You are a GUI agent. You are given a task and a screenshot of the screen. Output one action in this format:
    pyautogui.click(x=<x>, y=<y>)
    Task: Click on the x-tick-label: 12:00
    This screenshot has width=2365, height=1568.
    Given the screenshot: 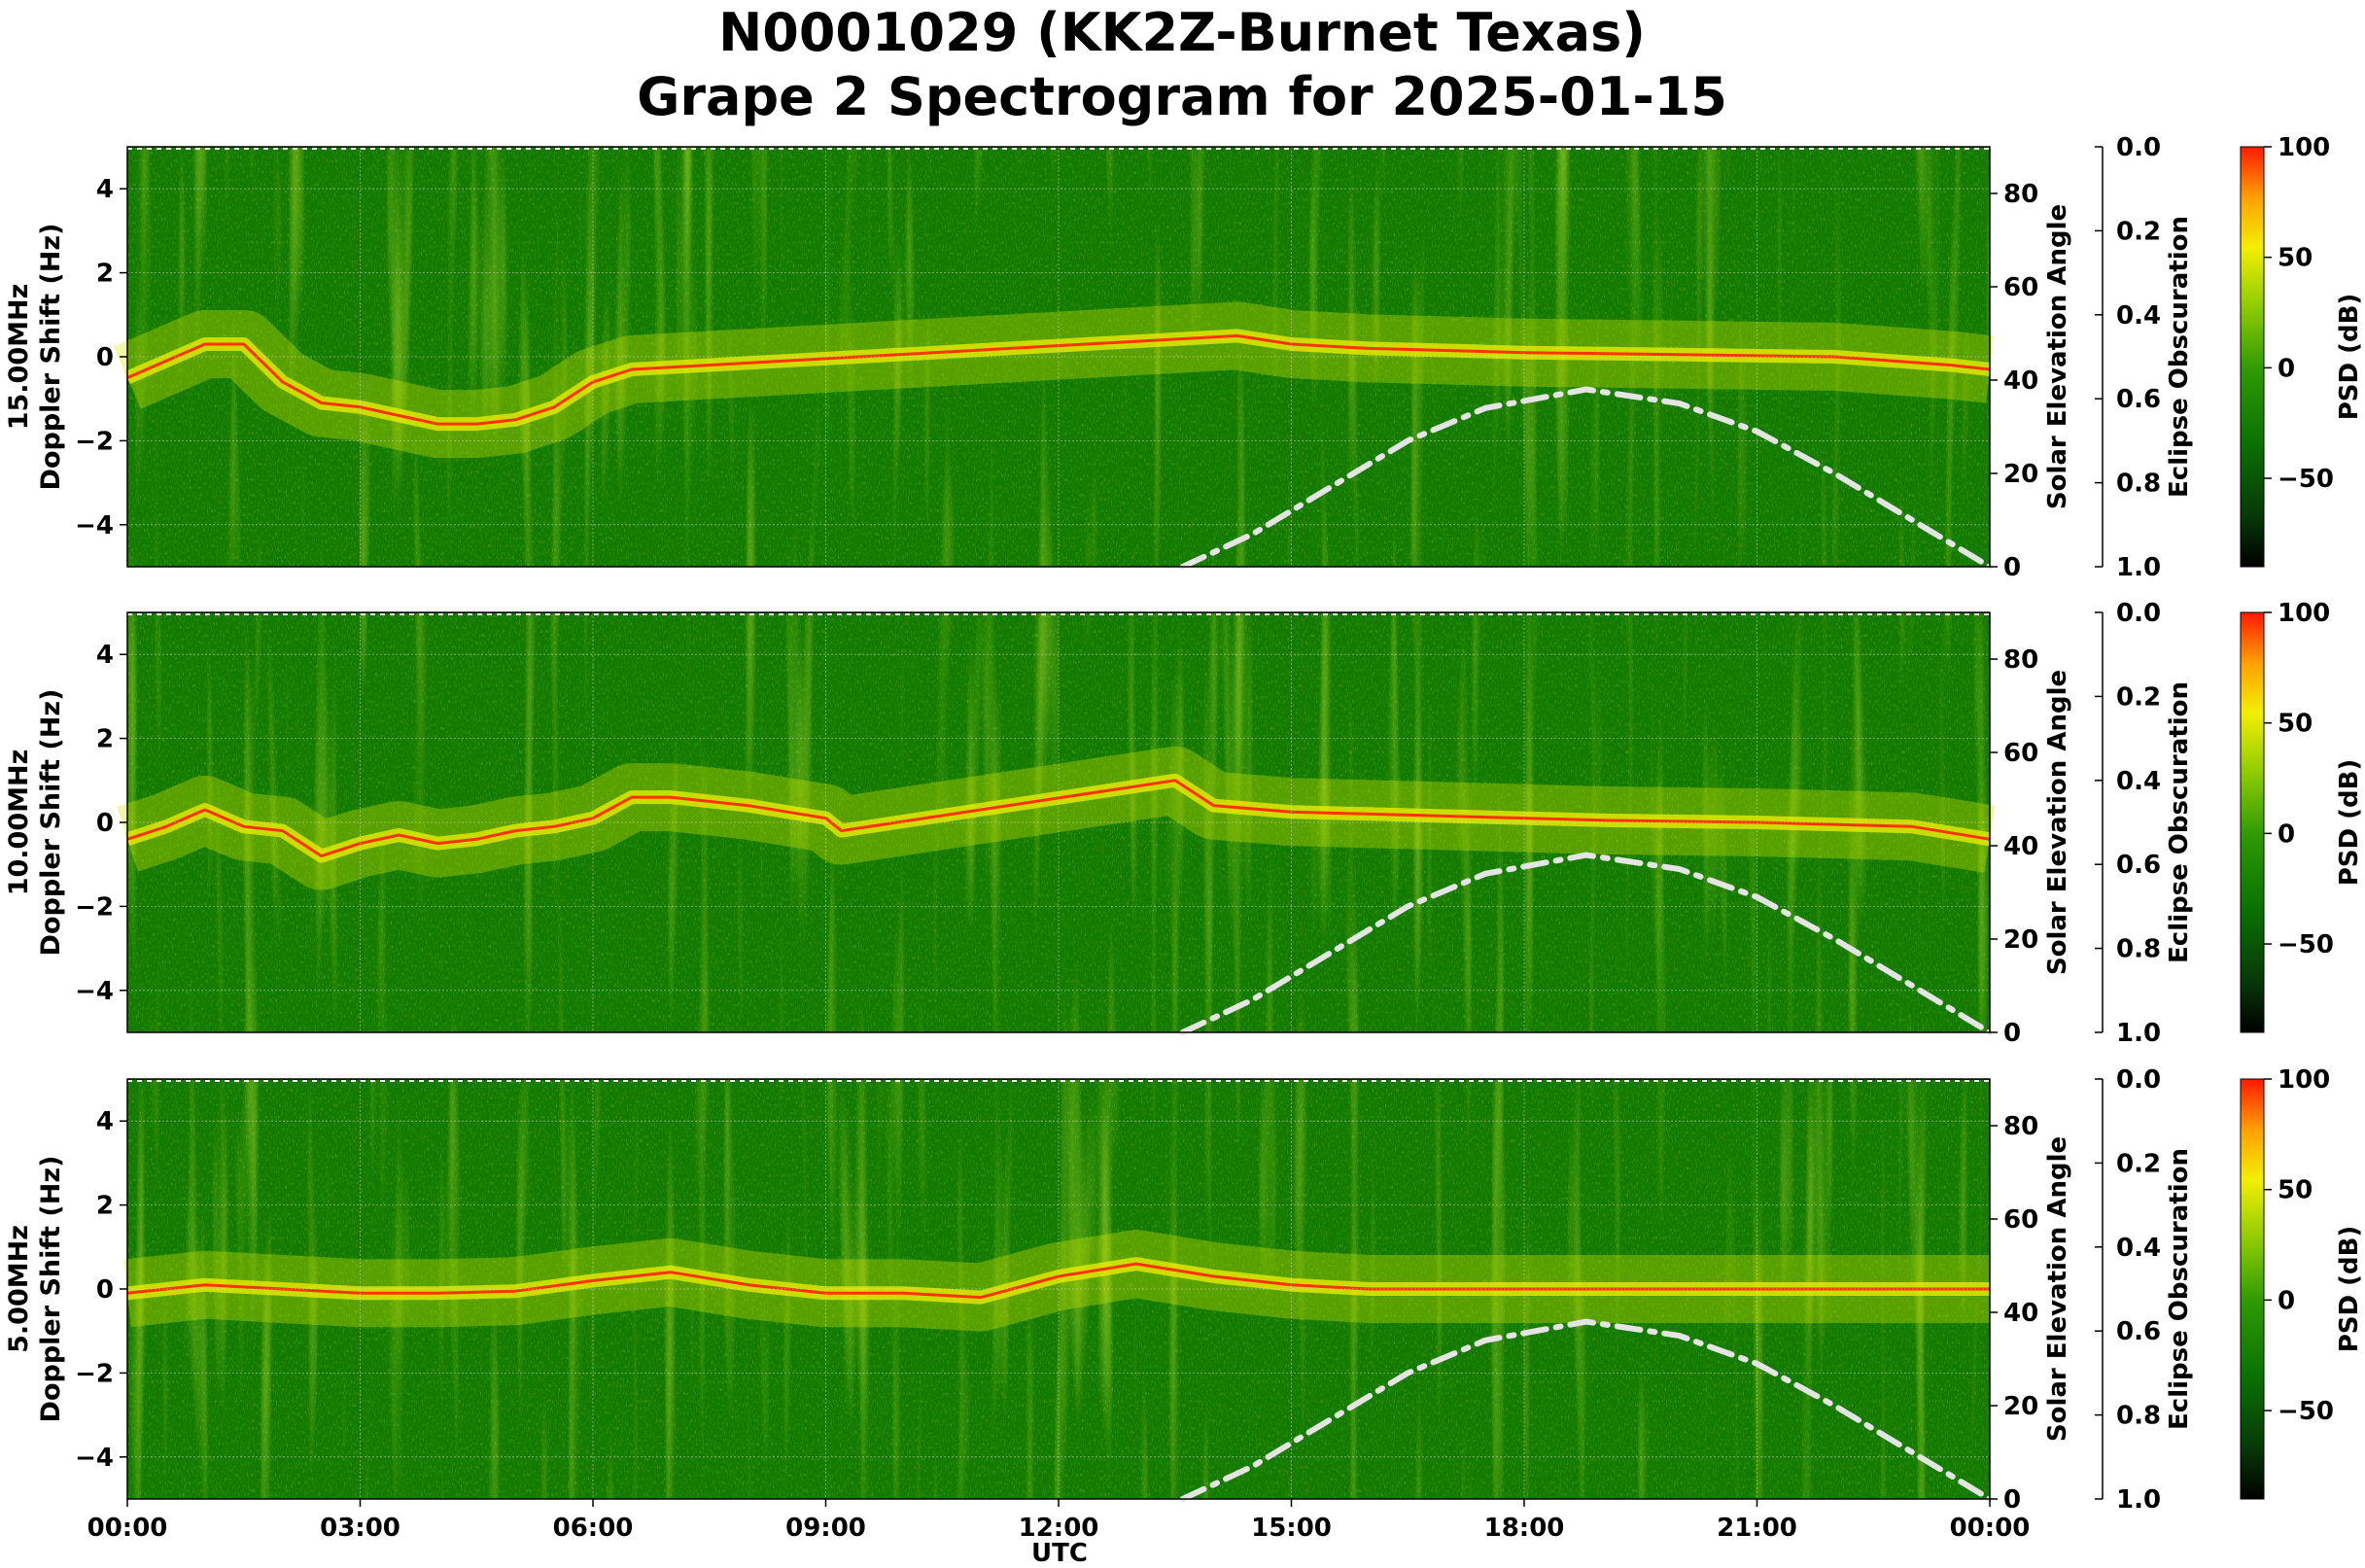 What is the action you would take?
    pyautogui.click(x=1059, y=1528)
    